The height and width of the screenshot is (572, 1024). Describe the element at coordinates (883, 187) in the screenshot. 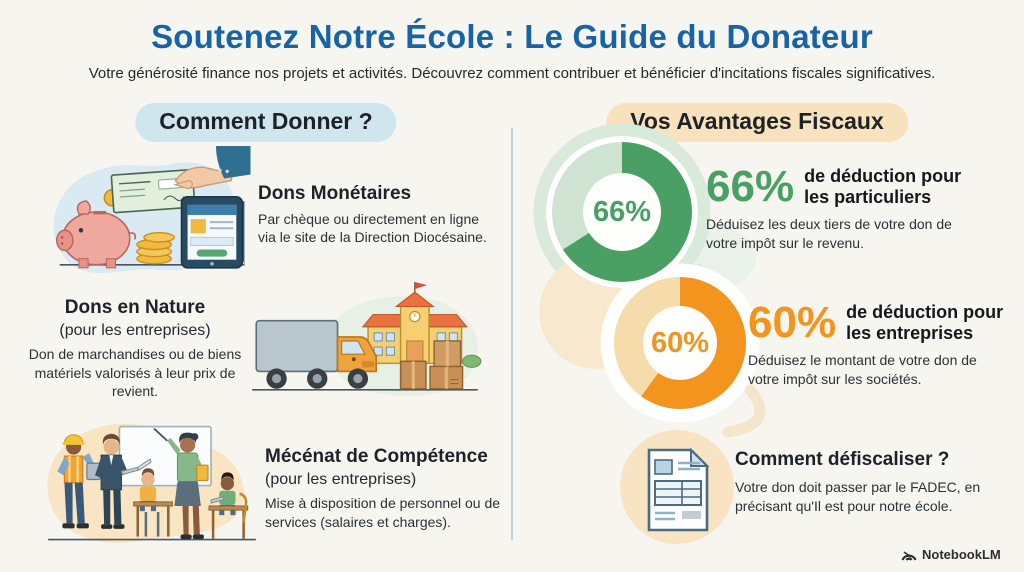

I see `benefit-heading: de déduction pour les particuliers` at that location.